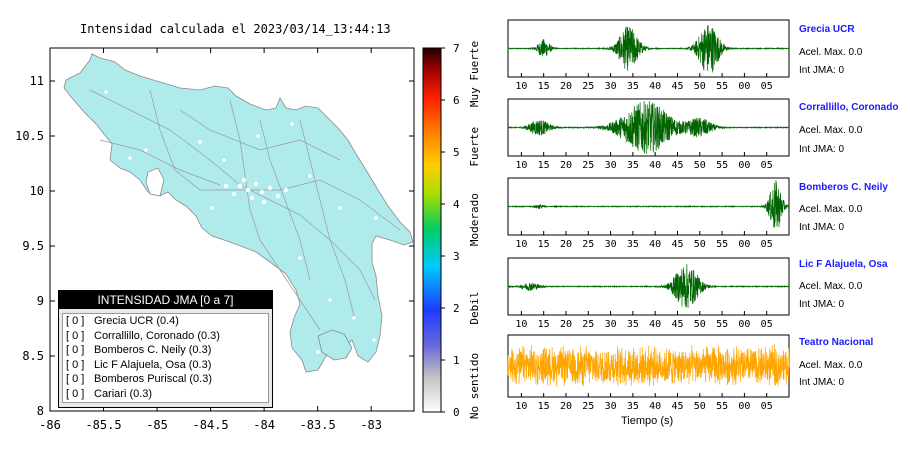 The height and width of the screenshot is (460, 910). I want to click on seismogram-tick-label: 25, so click(588, 324).